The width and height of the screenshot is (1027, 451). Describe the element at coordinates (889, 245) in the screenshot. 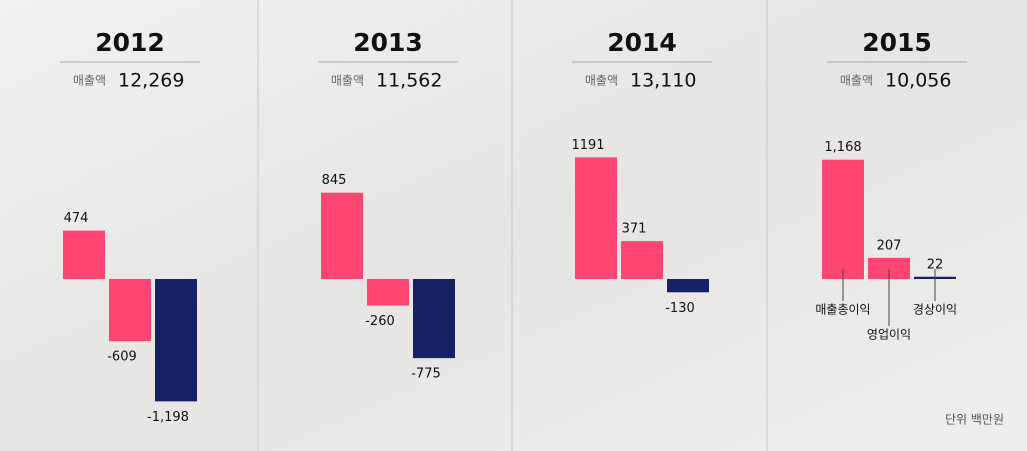

I see `value-label: 207` at that location.